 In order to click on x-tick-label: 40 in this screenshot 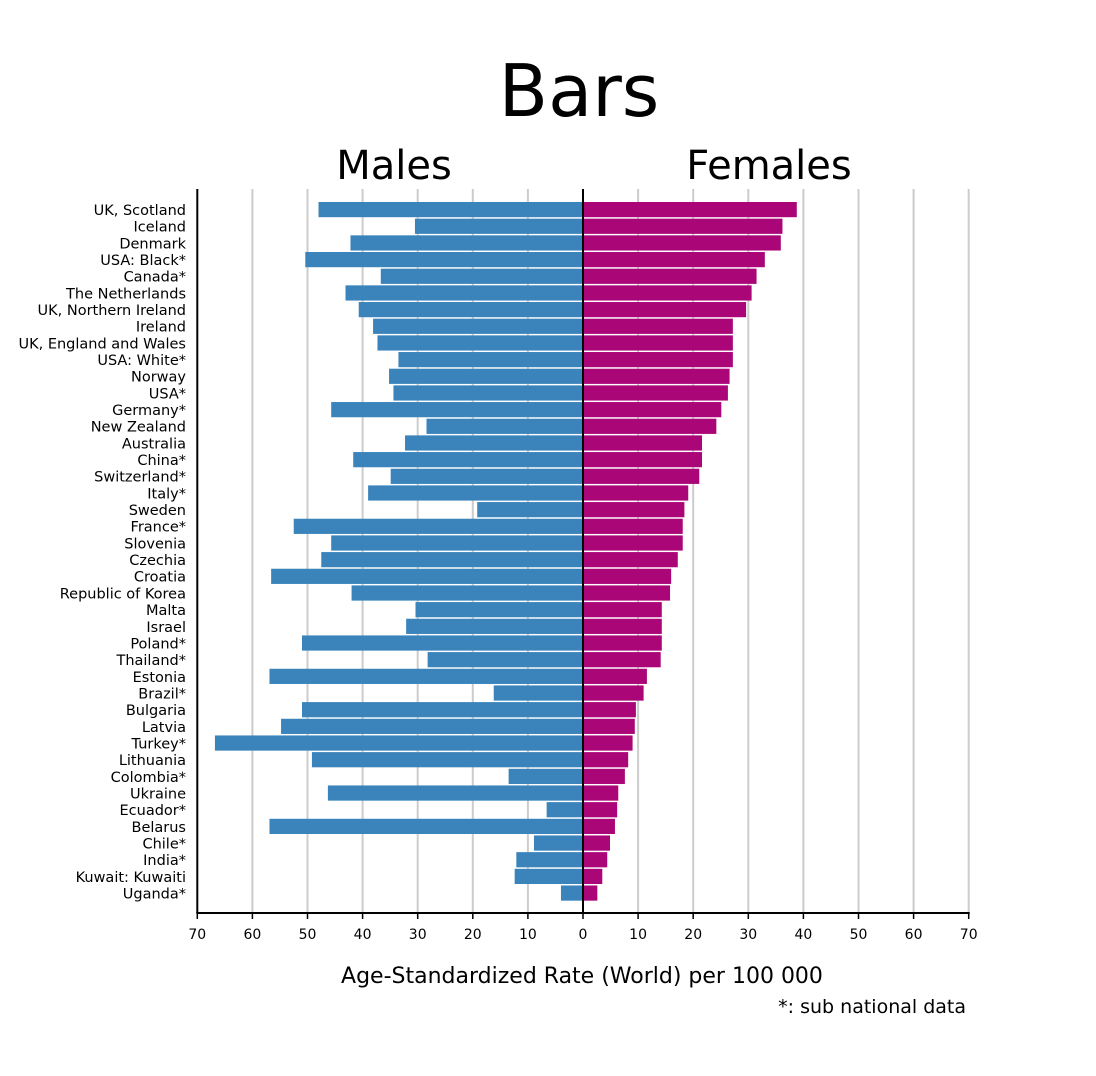, I will do `click(363, 935)`.